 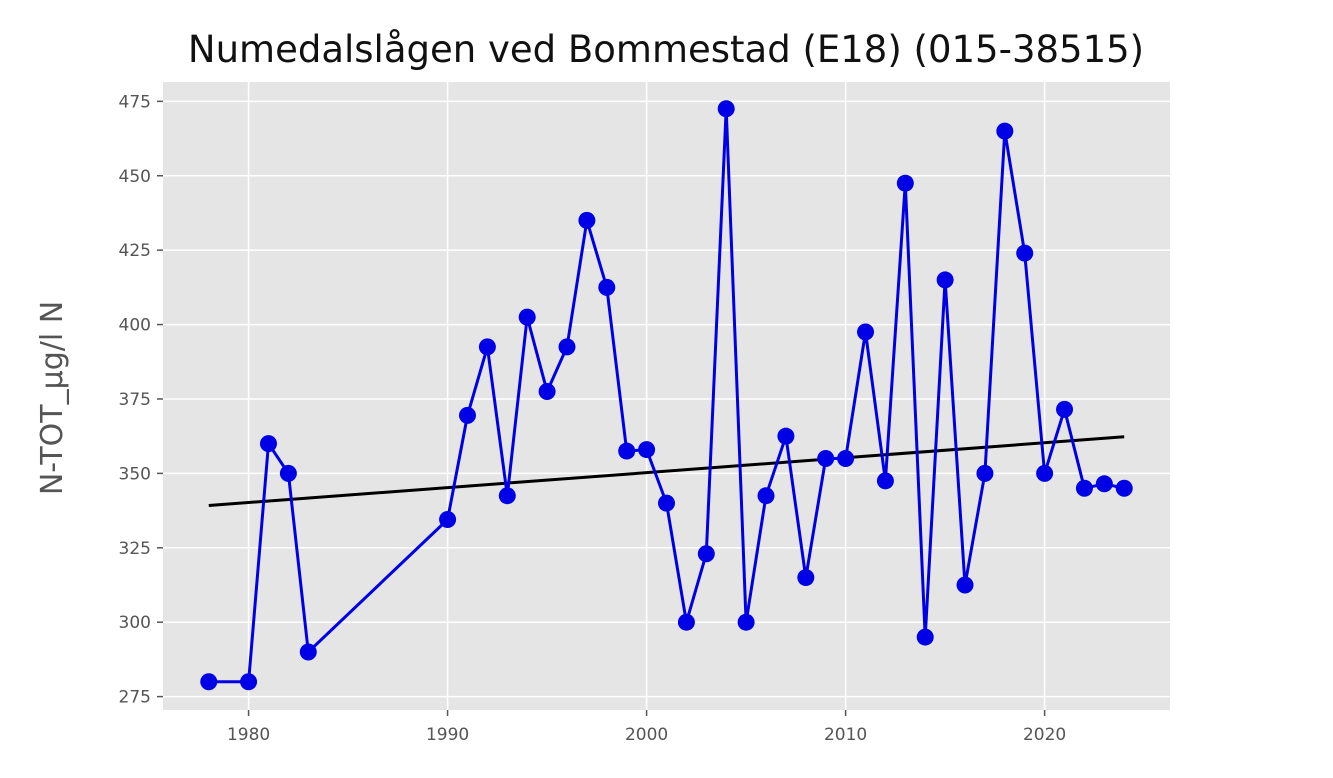 I want to click on x-tick-label: 1990, so click(x=447, y=735).